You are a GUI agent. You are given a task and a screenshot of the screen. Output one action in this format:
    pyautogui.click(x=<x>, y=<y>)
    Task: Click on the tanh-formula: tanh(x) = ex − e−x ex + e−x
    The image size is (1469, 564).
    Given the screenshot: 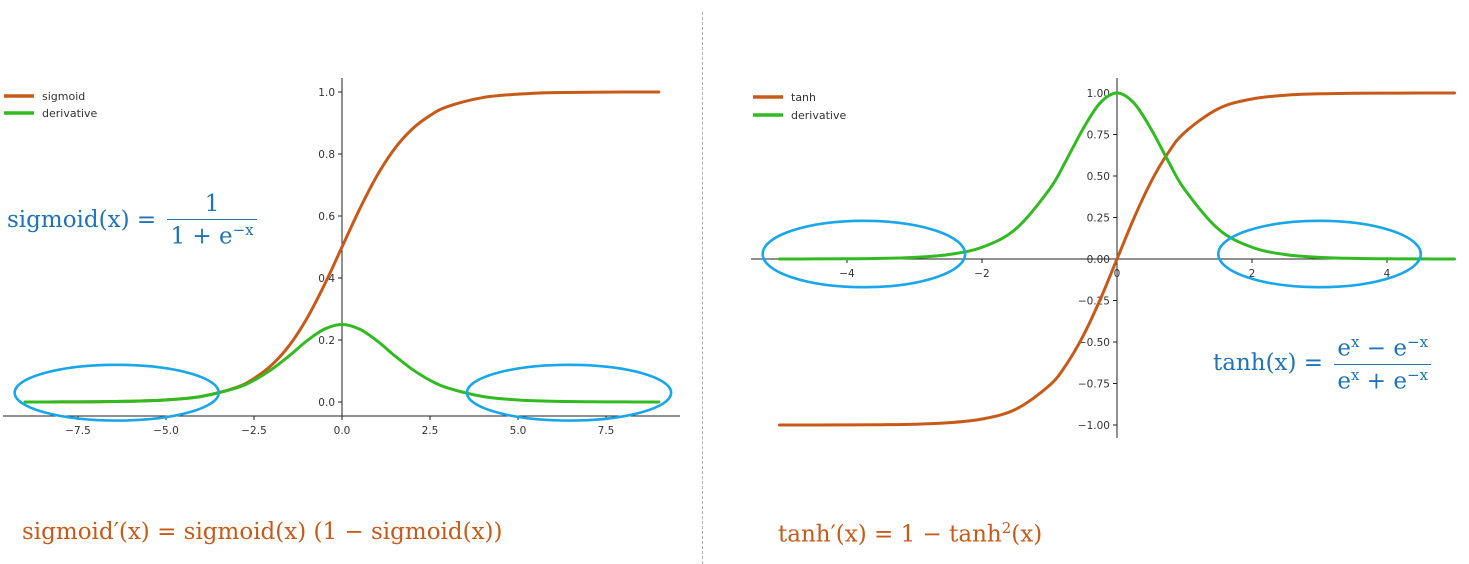 What is the action you would take?
    pyautogui.click(x=1322, y=365)
    